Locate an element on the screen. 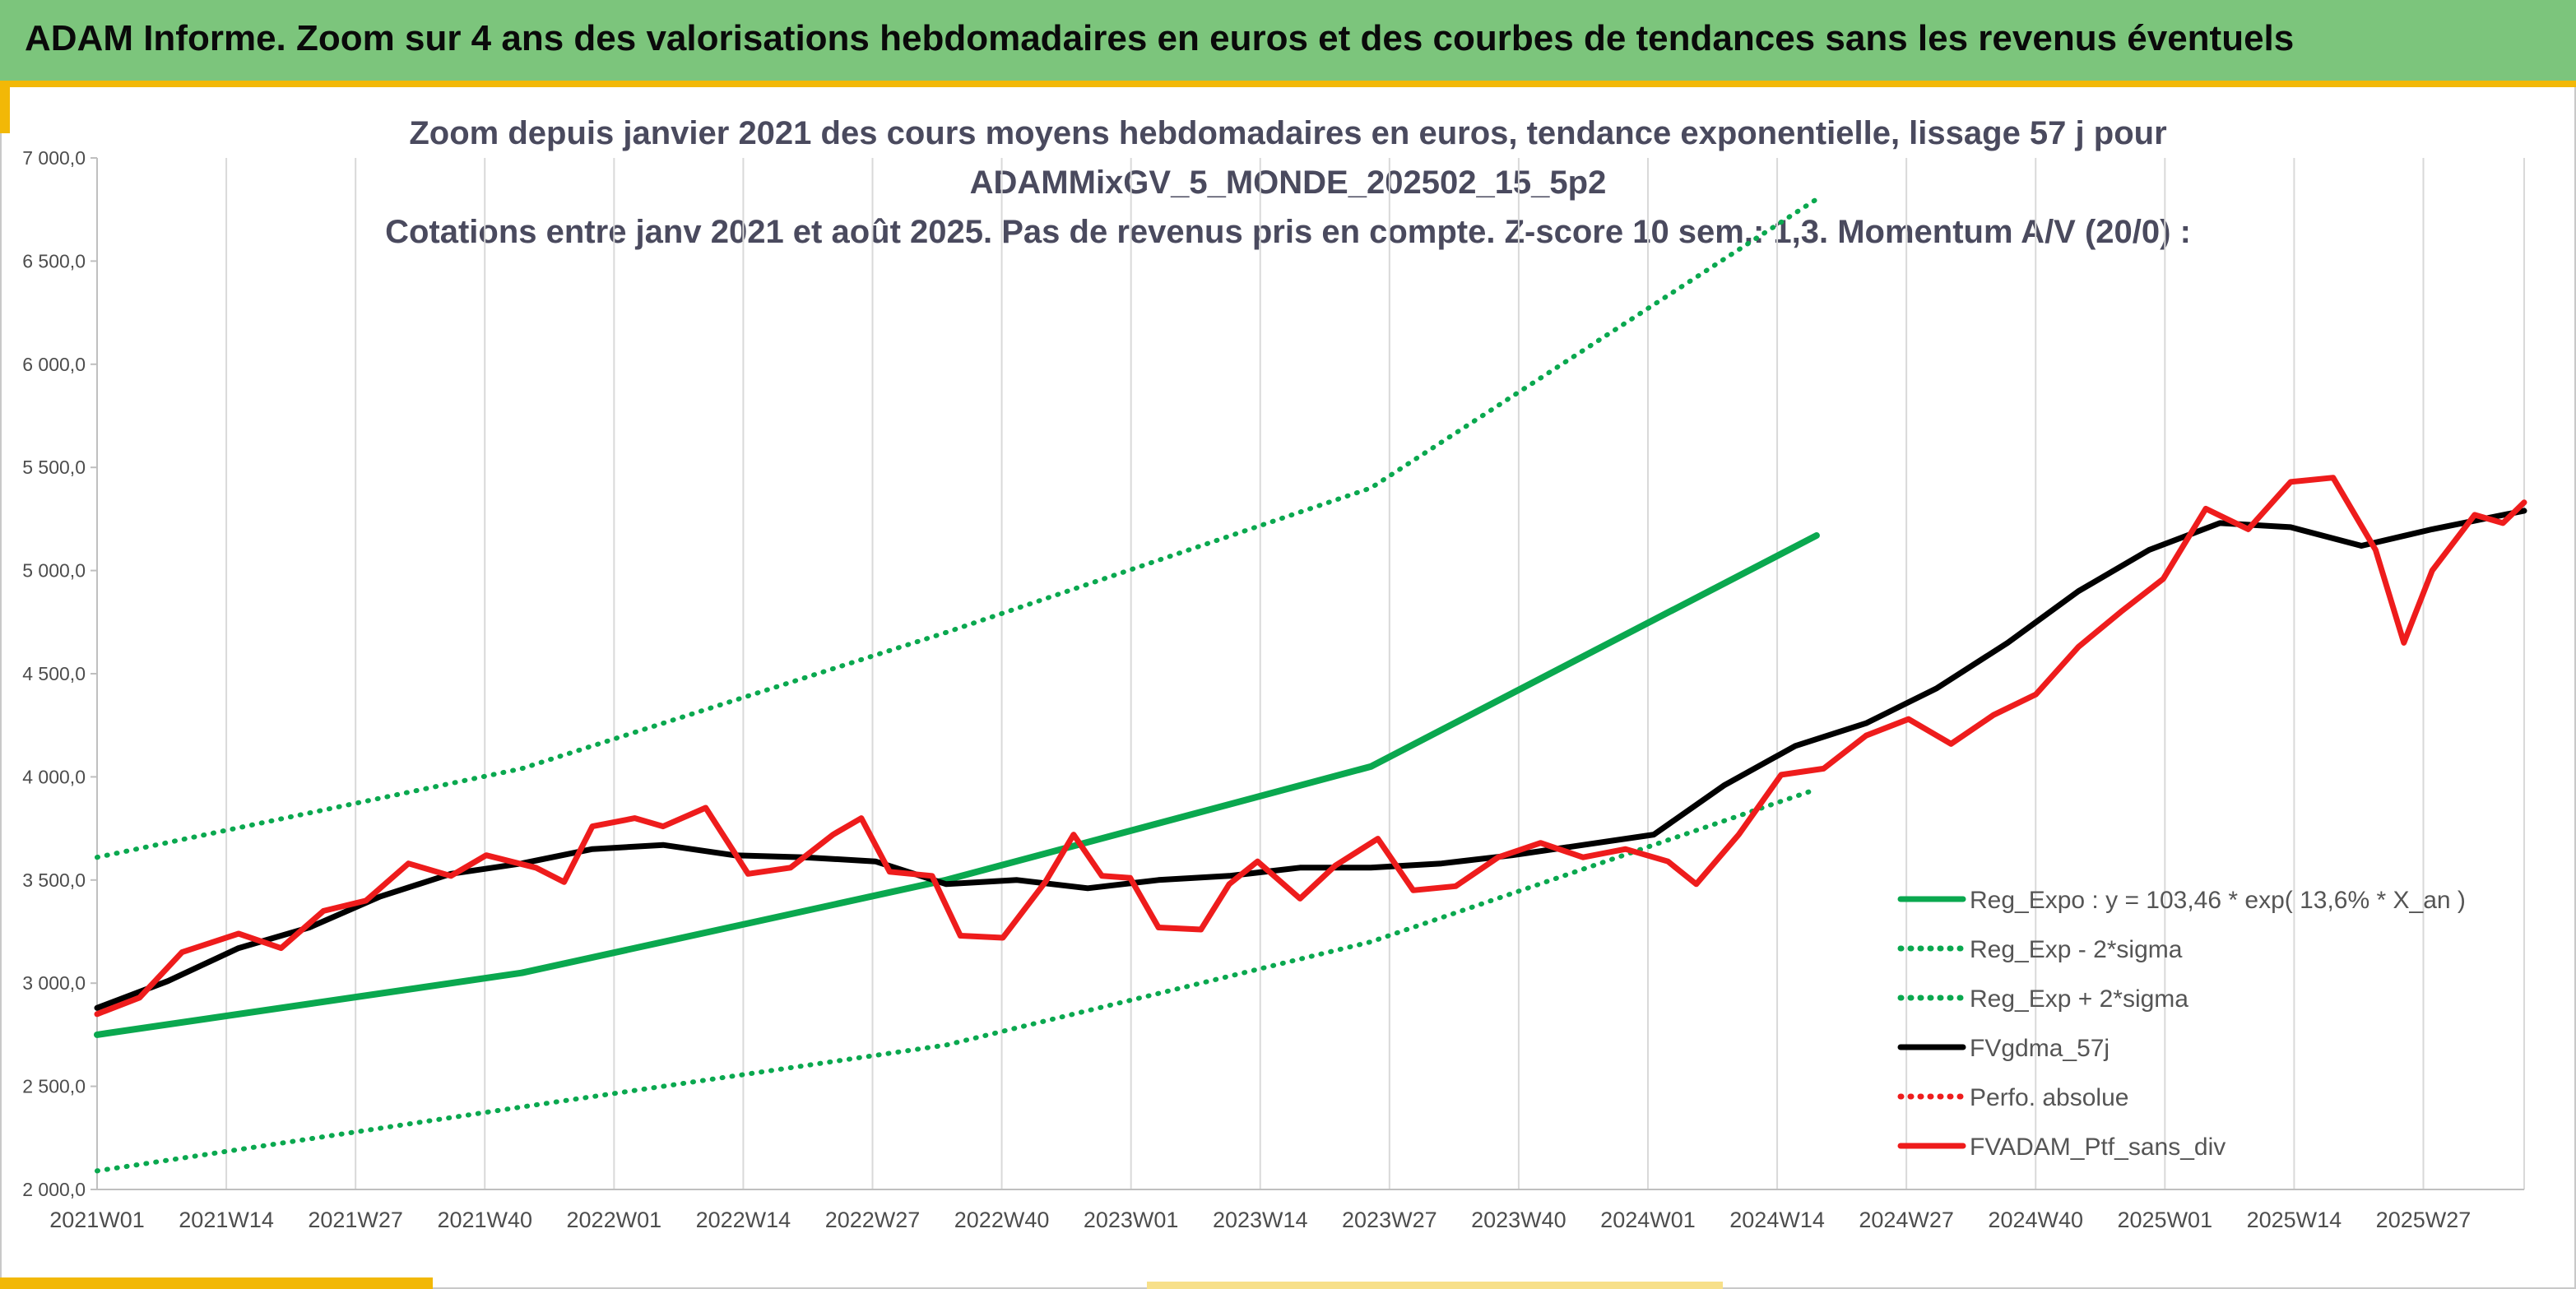 The width and height of the screenshot is (2576, 1289). y-tick-label: 3 500,0 is located at coordinates (54, 880).